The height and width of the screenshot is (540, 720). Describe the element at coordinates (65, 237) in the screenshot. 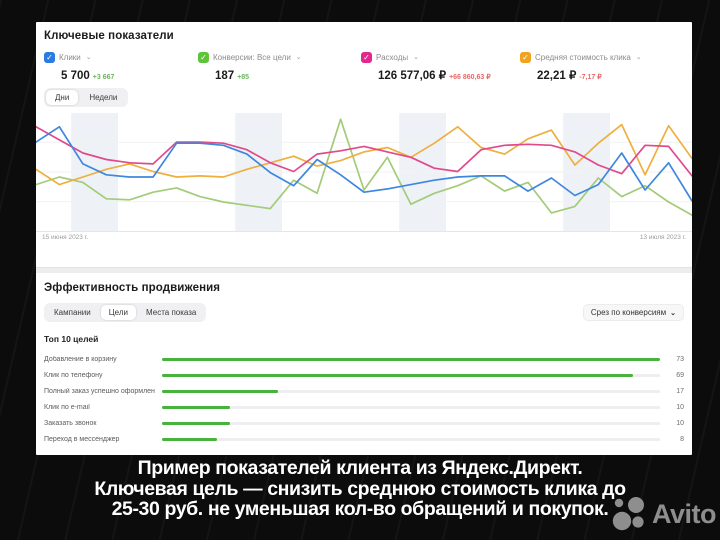

I see `chart-date-start: 15 июня 2023 г.` at that location.